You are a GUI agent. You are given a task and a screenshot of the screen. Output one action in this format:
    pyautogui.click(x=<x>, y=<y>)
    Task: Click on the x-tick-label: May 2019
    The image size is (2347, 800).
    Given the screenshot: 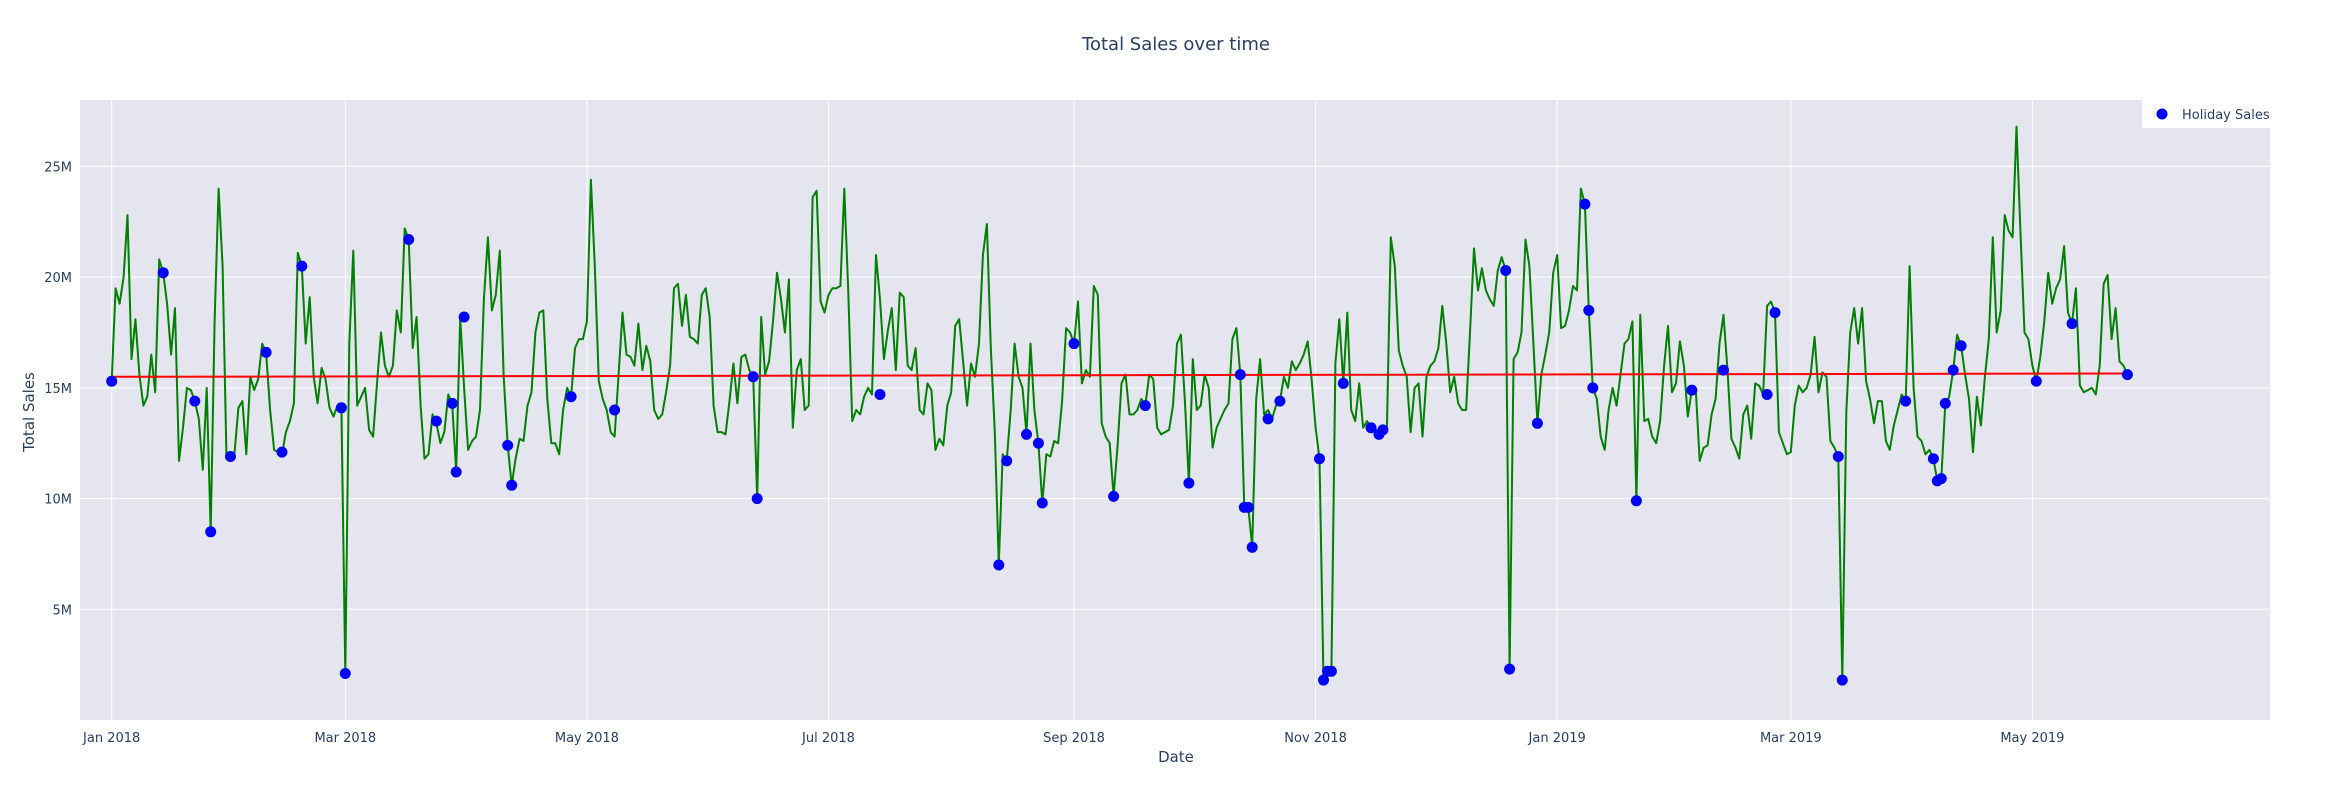 What is the action you would take?
    pyautogui.click(x=2032, y=738)
    